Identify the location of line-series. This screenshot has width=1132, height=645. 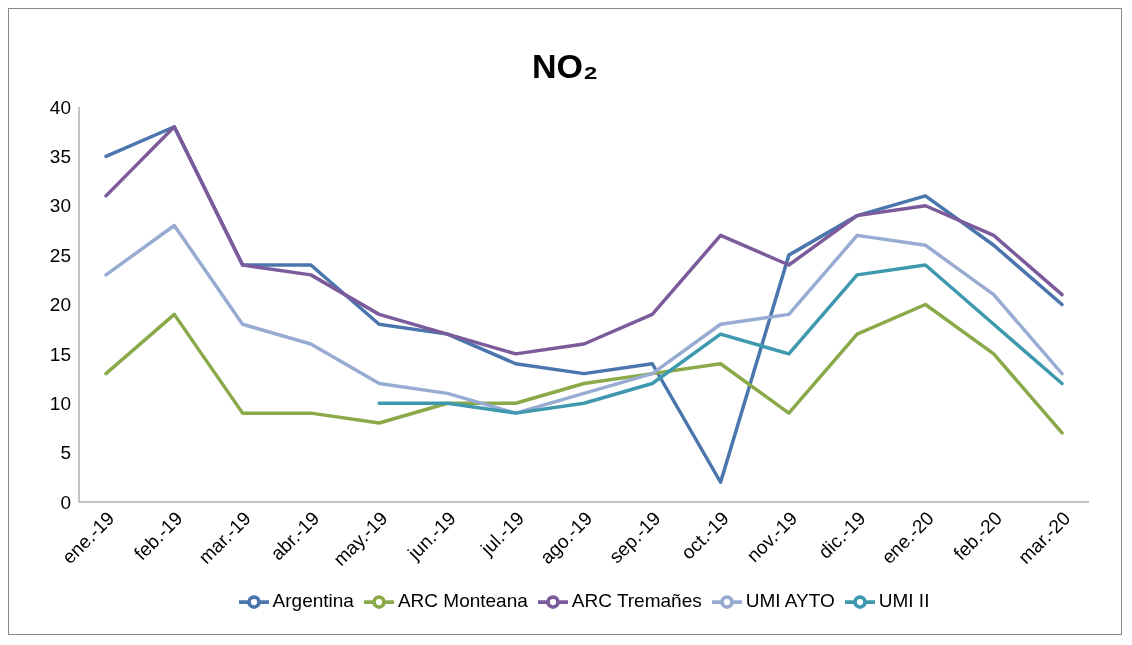
(720, 339).